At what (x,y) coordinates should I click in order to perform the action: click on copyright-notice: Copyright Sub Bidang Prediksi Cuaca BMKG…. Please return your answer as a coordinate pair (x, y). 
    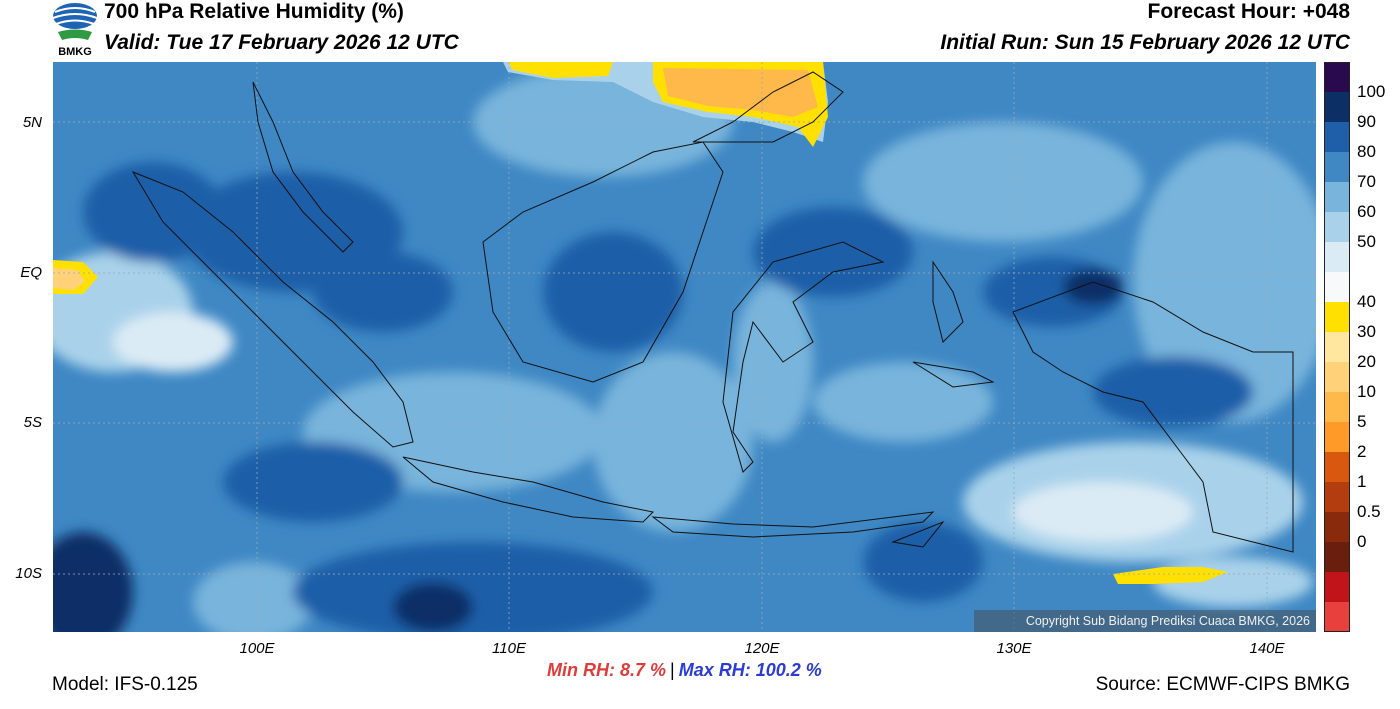
    Looking at the image, I should click on (1145, 621).